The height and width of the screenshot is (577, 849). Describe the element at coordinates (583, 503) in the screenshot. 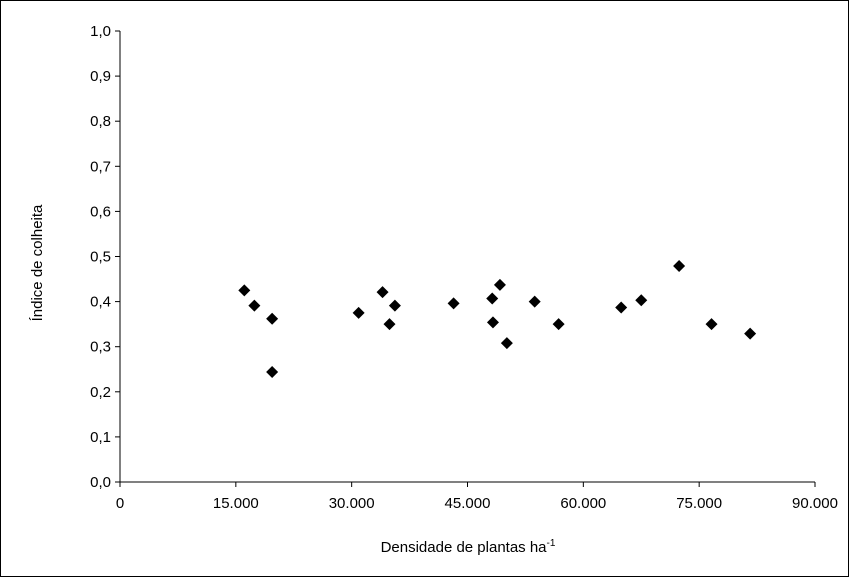

I see `x-tick-label: 60.000` at that location.